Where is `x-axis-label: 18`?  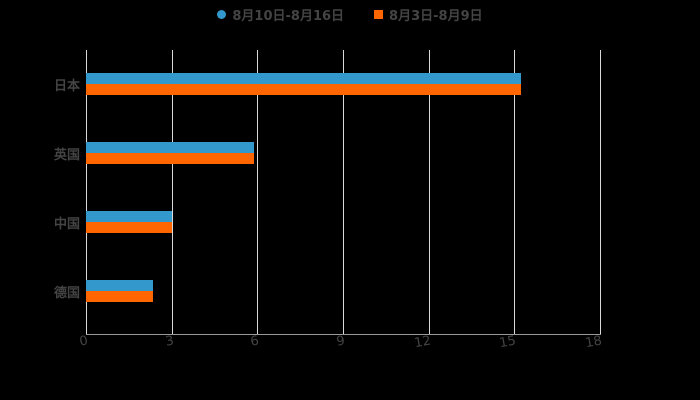
x-axis-label: 18 is located at coordinates (594, 342).